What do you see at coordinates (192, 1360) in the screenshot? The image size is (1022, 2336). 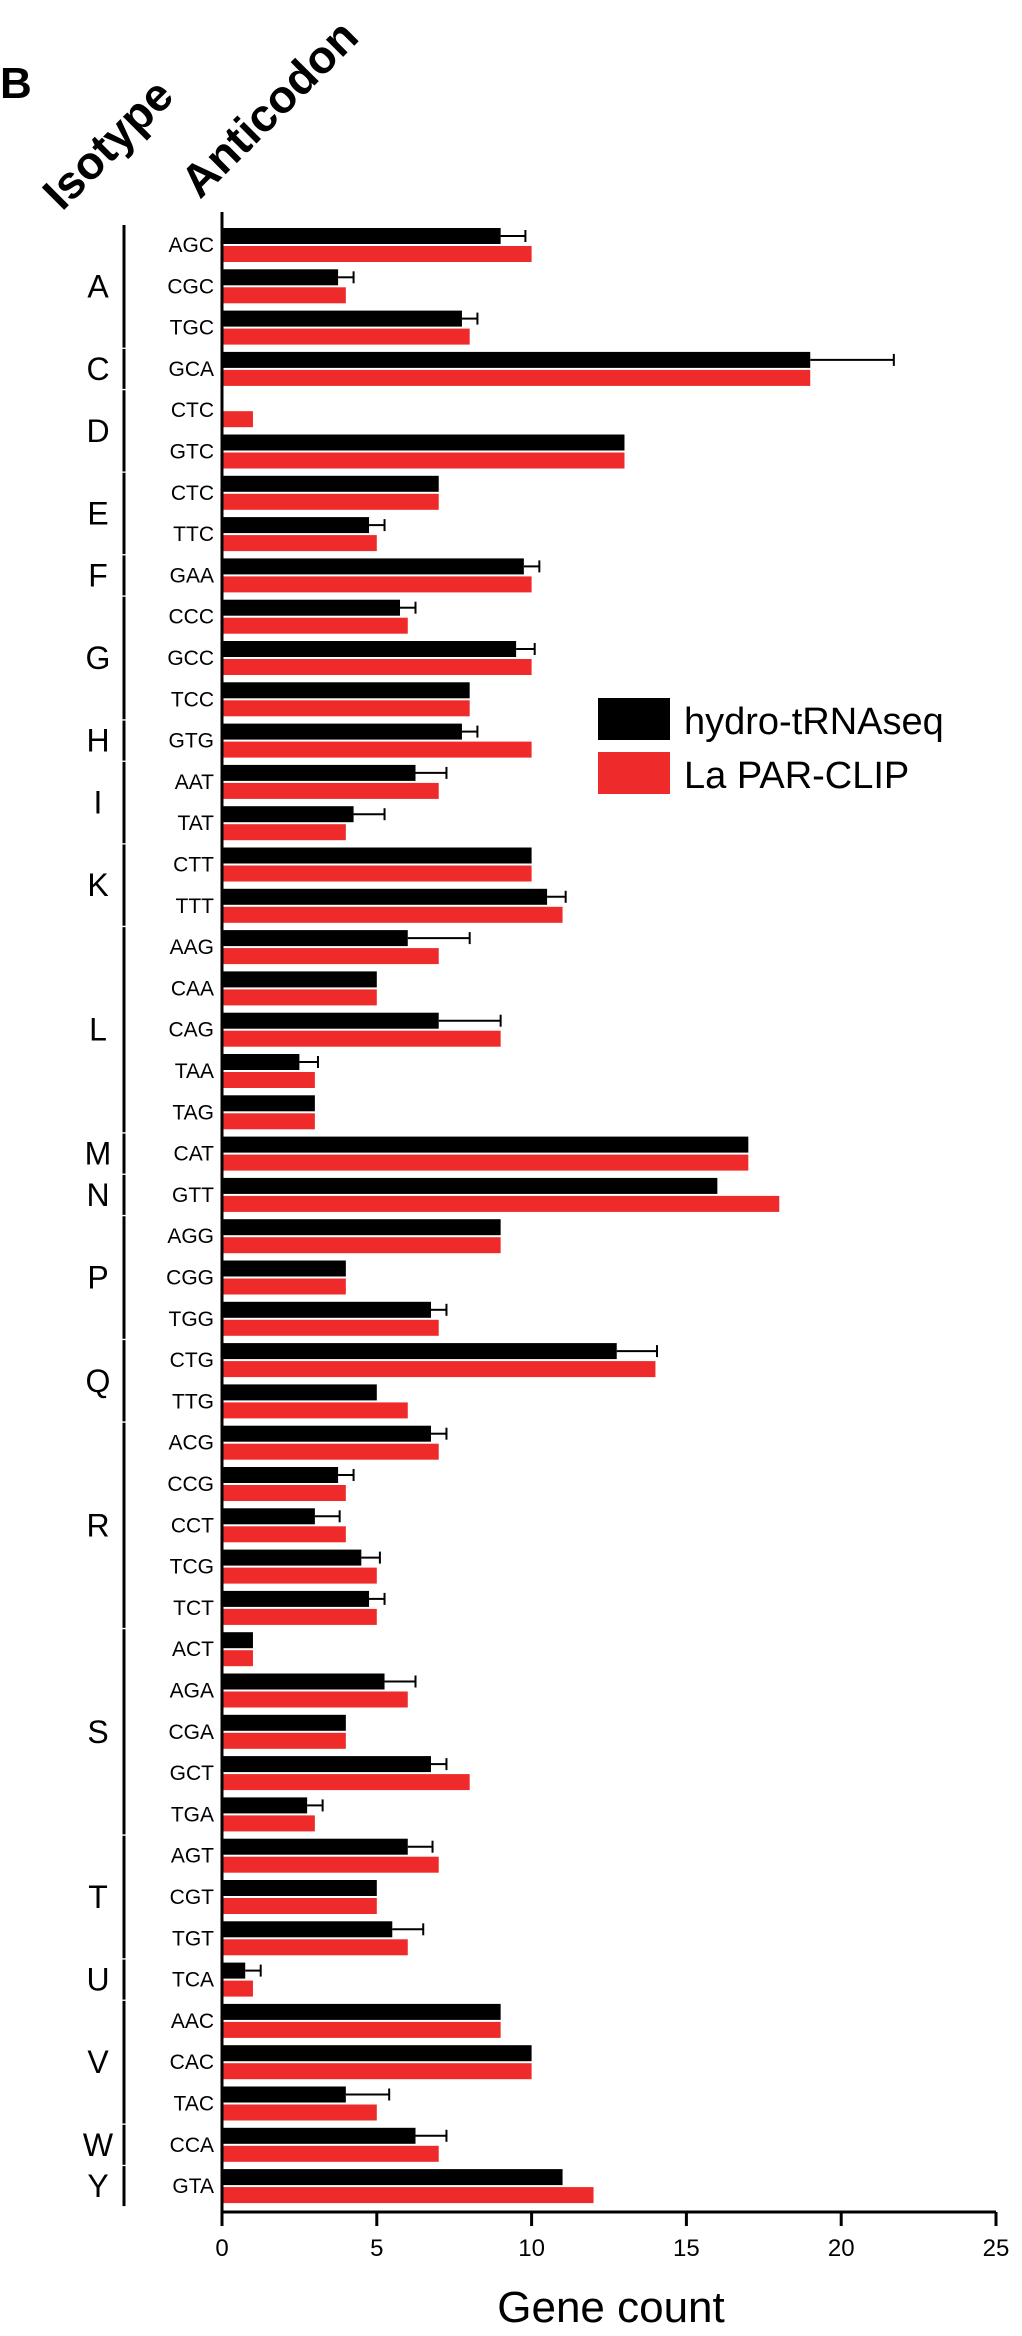 I see `anticodon-label-q-ctg: CTG` at bounding box center [192, 1360].